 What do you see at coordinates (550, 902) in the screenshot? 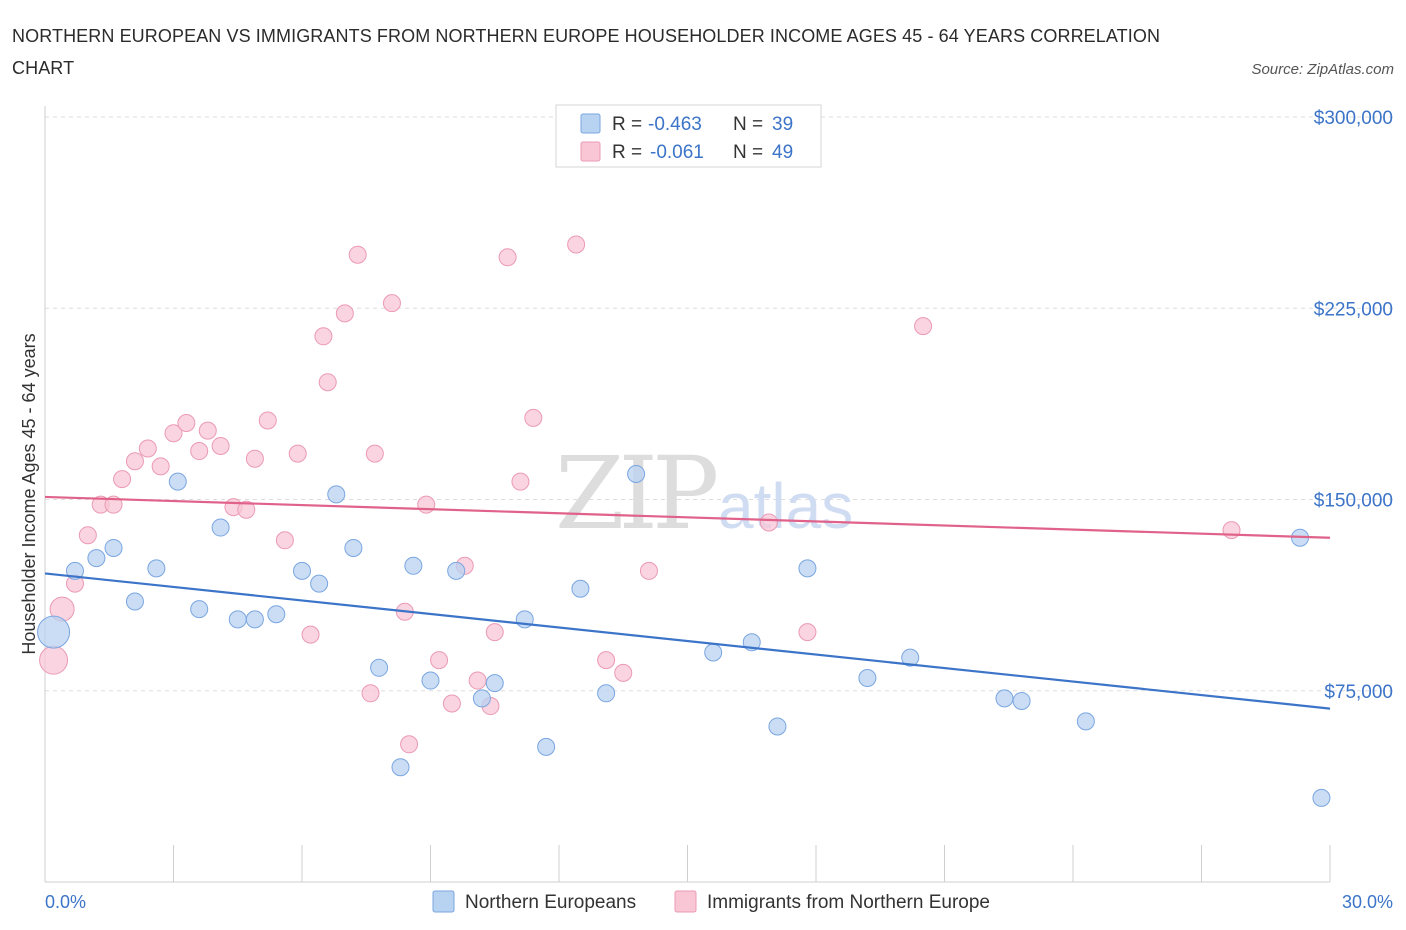
I see `bottom-legend-label-blue: Northern Europeans` at bounding box center [550, 902].